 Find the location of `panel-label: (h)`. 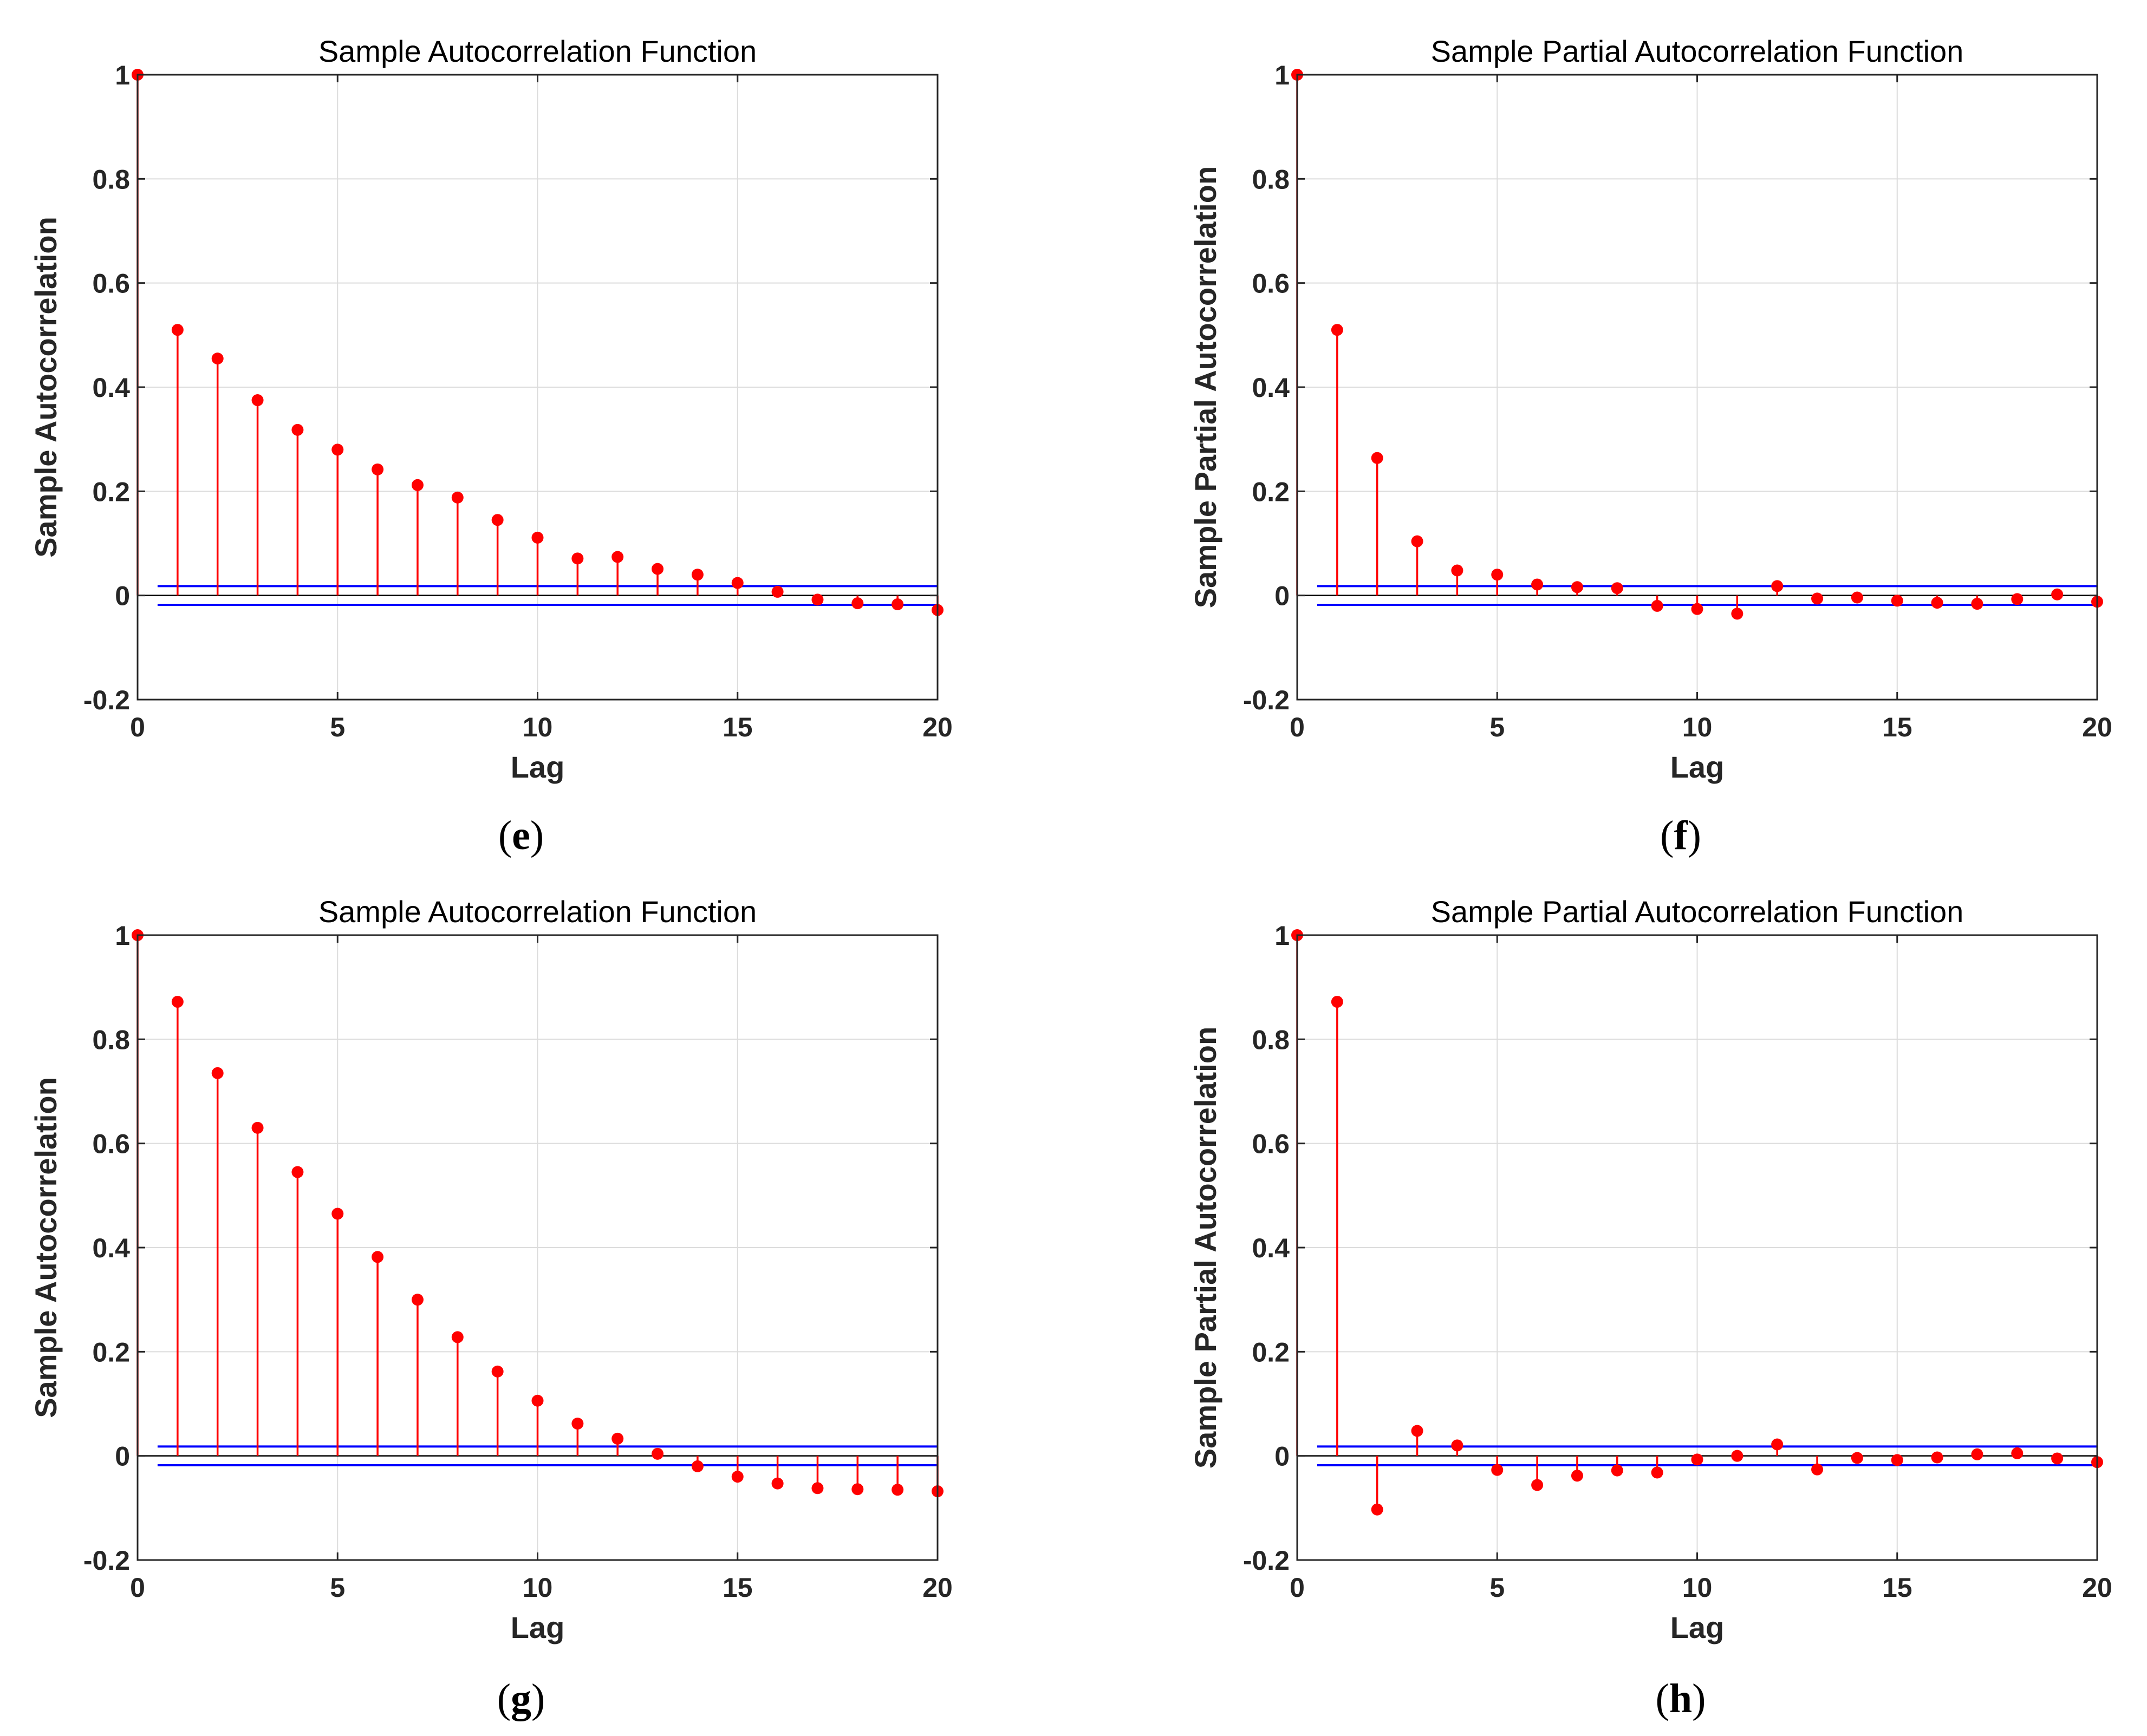

panel-label: (h) is located at coordinates (1681, 1698).